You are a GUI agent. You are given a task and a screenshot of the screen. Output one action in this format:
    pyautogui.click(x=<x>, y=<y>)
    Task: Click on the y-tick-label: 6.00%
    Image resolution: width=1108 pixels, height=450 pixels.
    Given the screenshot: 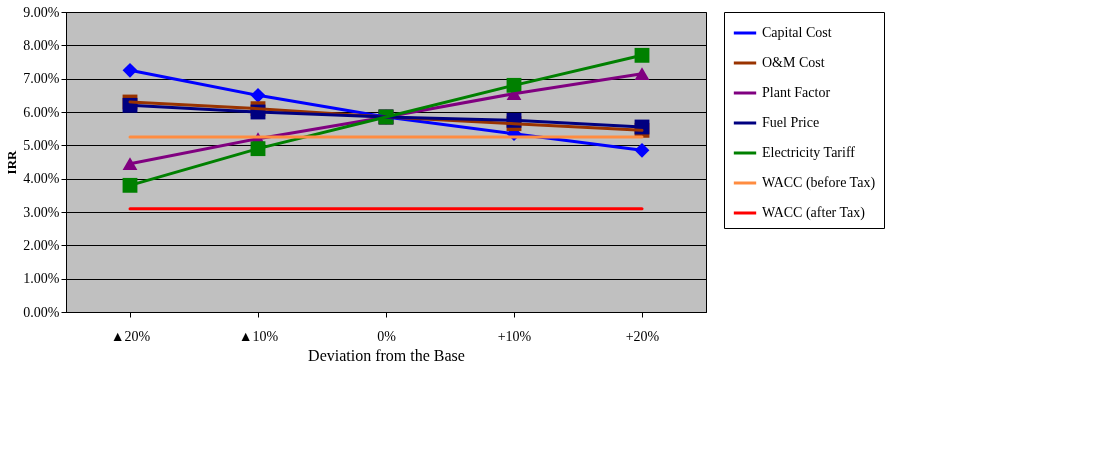 What is the action you would take?
    pyautogui.click(x=41, y=112)
    